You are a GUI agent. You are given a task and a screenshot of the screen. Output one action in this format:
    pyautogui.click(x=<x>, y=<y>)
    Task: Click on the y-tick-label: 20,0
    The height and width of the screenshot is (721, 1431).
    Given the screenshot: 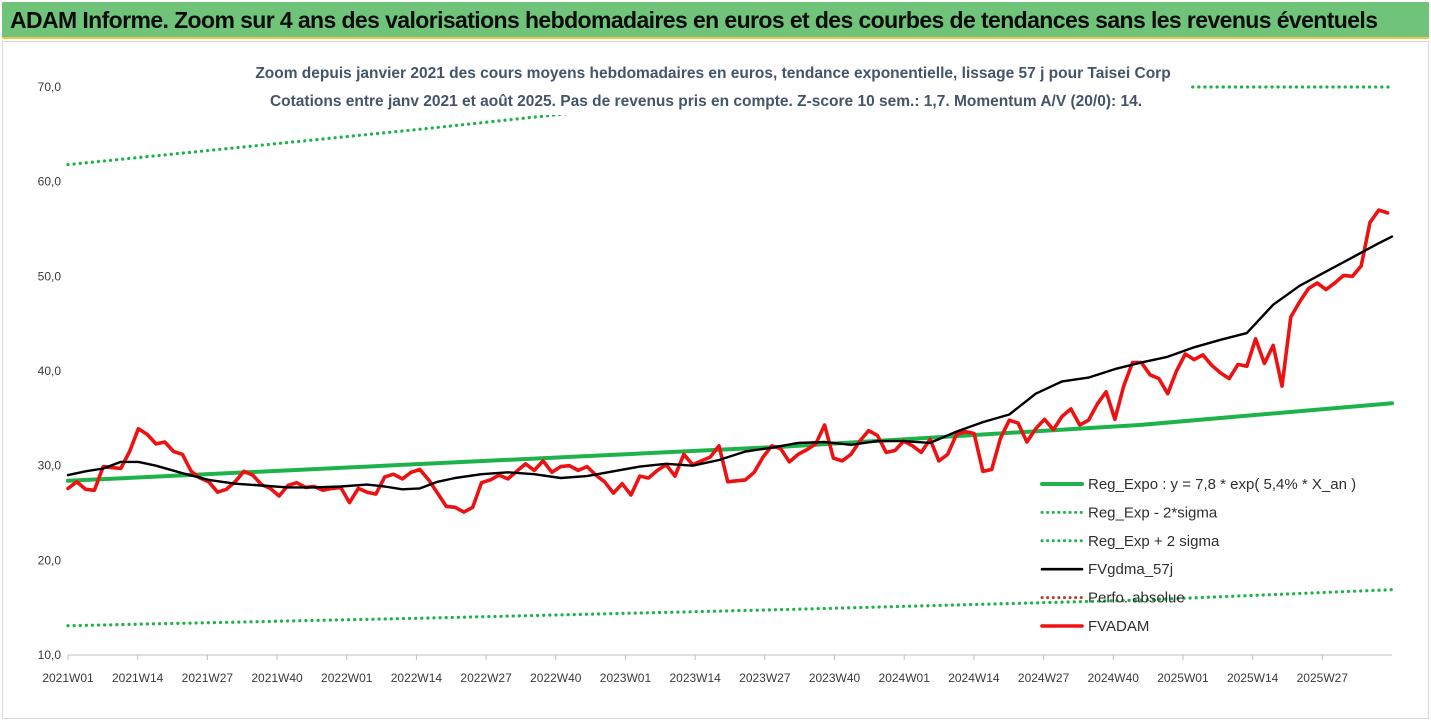 What is the action you would take?
    pyautogui.click(x=50, y=560)
    